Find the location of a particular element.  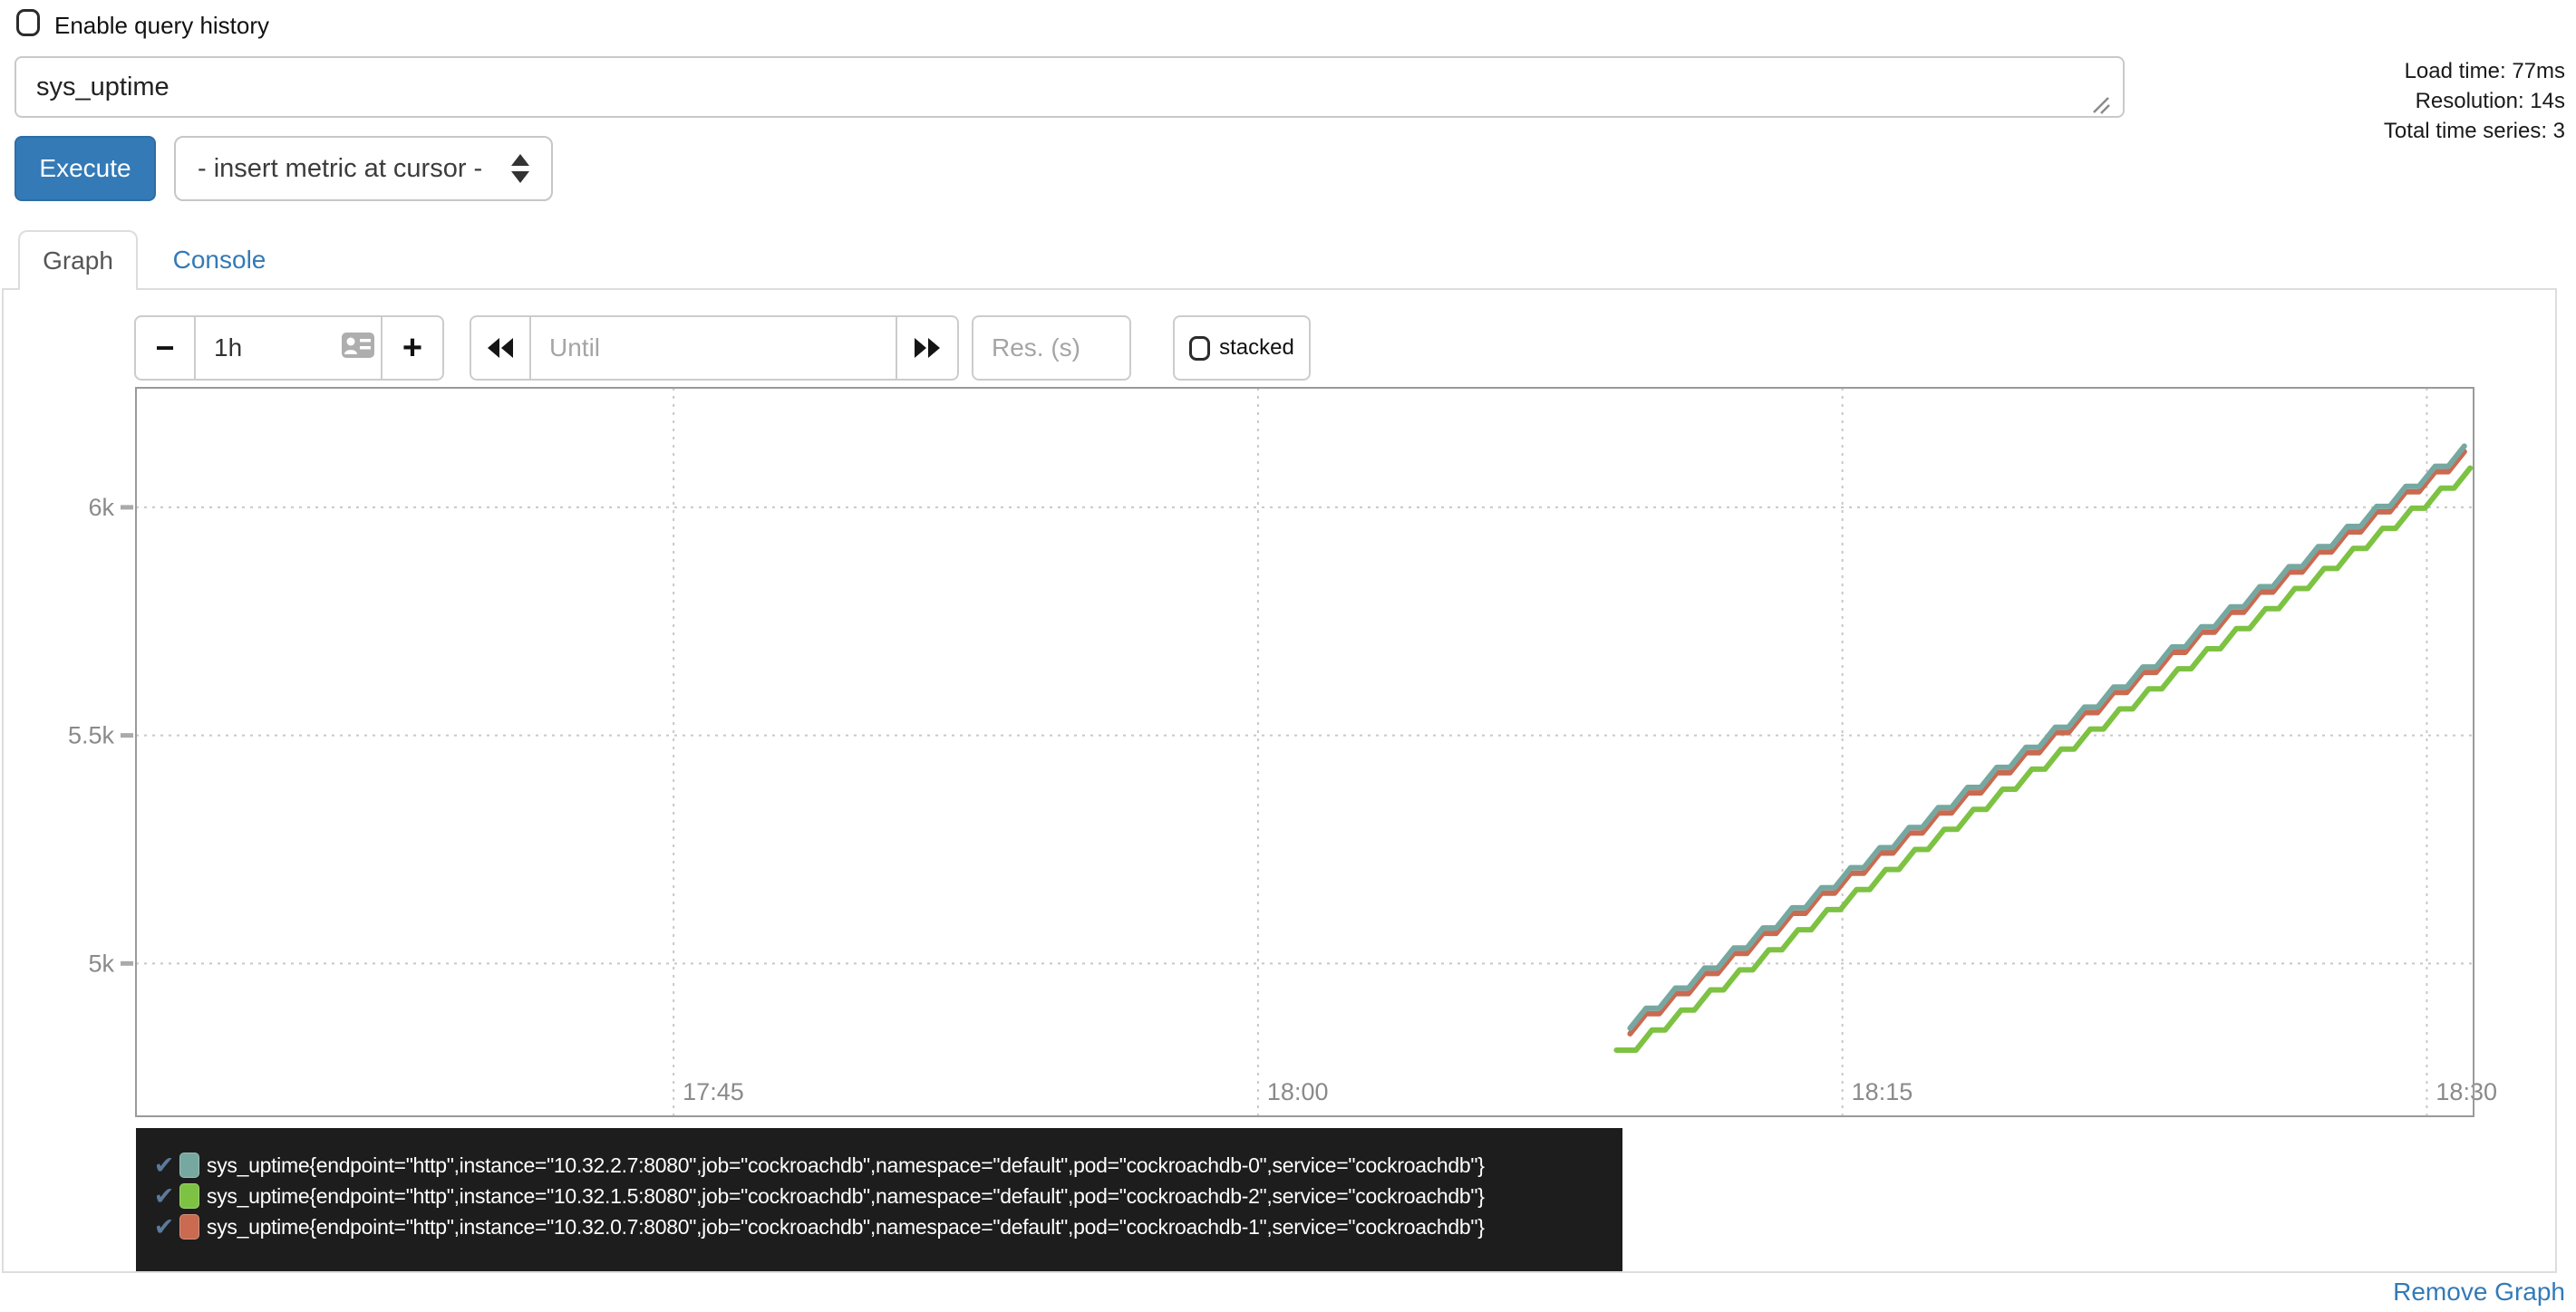

tab-console-label: Console is located at coordinates (219, 260).